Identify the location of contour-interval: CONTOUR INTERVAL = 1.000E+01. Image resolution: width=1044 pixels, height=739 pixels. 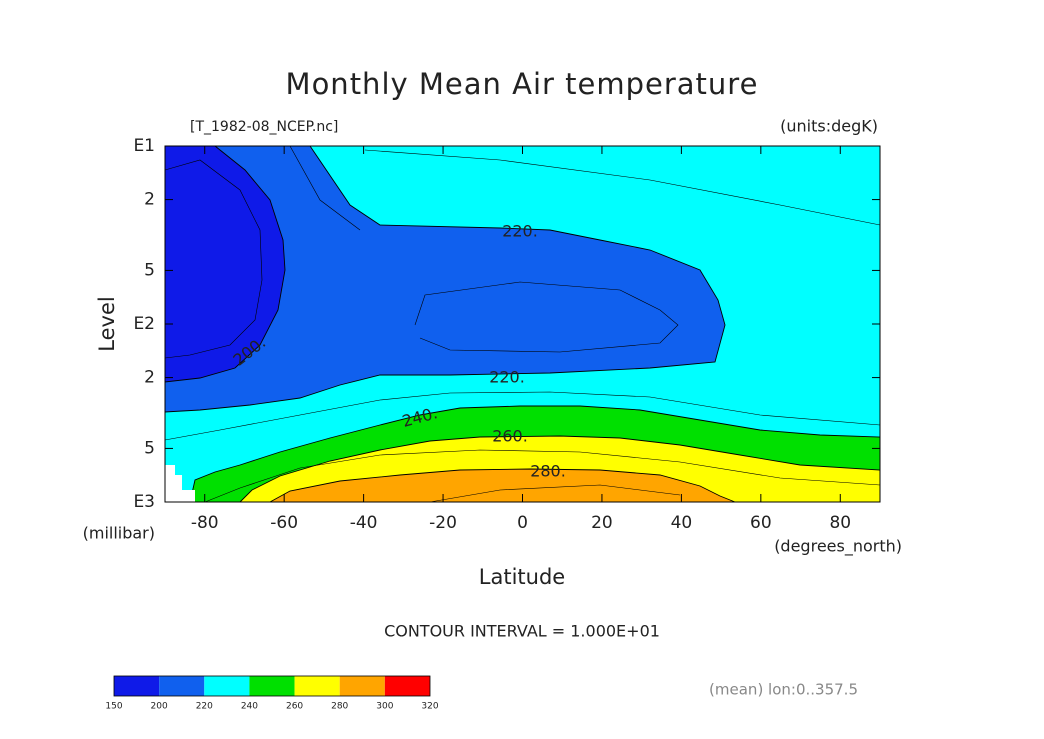
(522, 631).